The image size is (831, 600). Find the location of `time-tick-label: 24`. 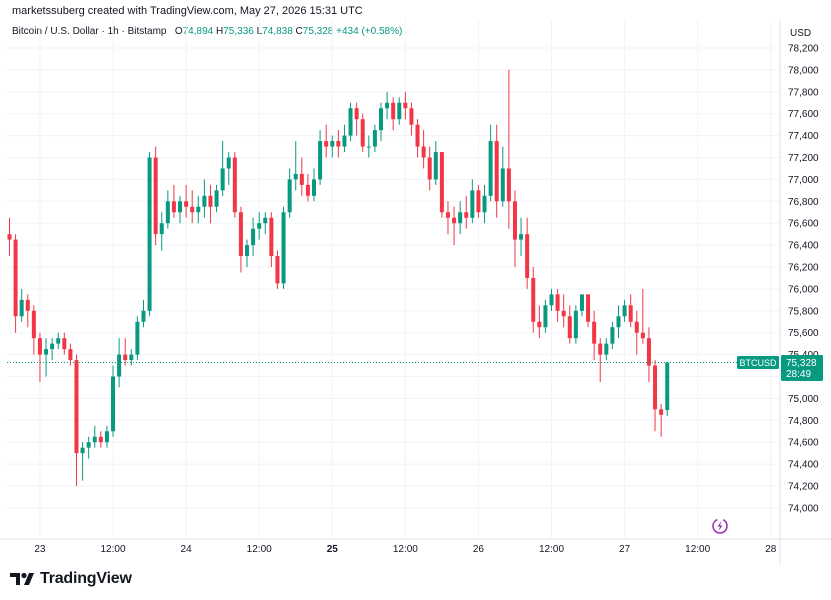

time-tick-label: 24 is located at coordinates (187, 549).